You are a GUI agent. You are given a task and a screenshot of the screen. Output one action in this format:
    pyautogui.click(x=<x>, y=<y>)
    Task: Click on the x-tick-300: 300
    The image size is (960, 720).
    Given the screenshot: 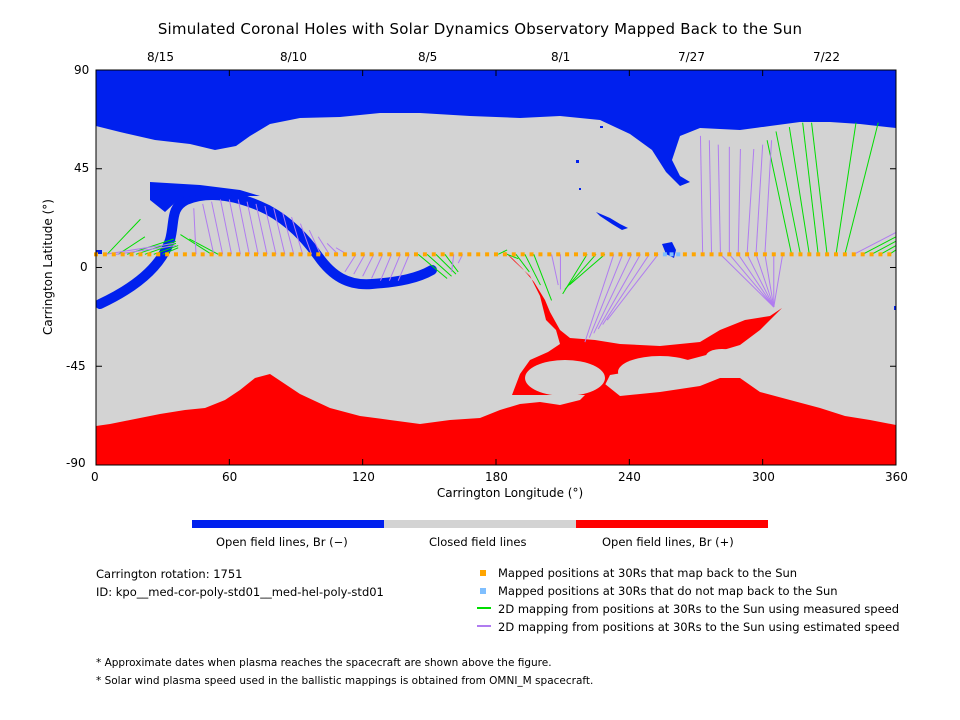 What is the action you would take?
    pyautogui.click(x=763, y=477)
    